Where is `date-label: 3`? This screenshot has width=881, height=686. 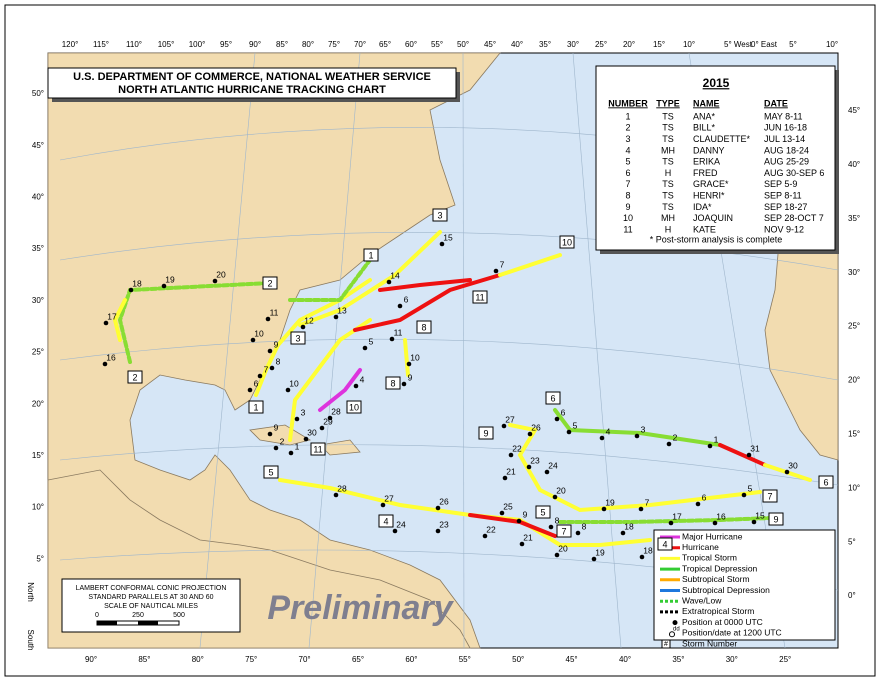
date-label: 3 is located at coordinates (303, 412).